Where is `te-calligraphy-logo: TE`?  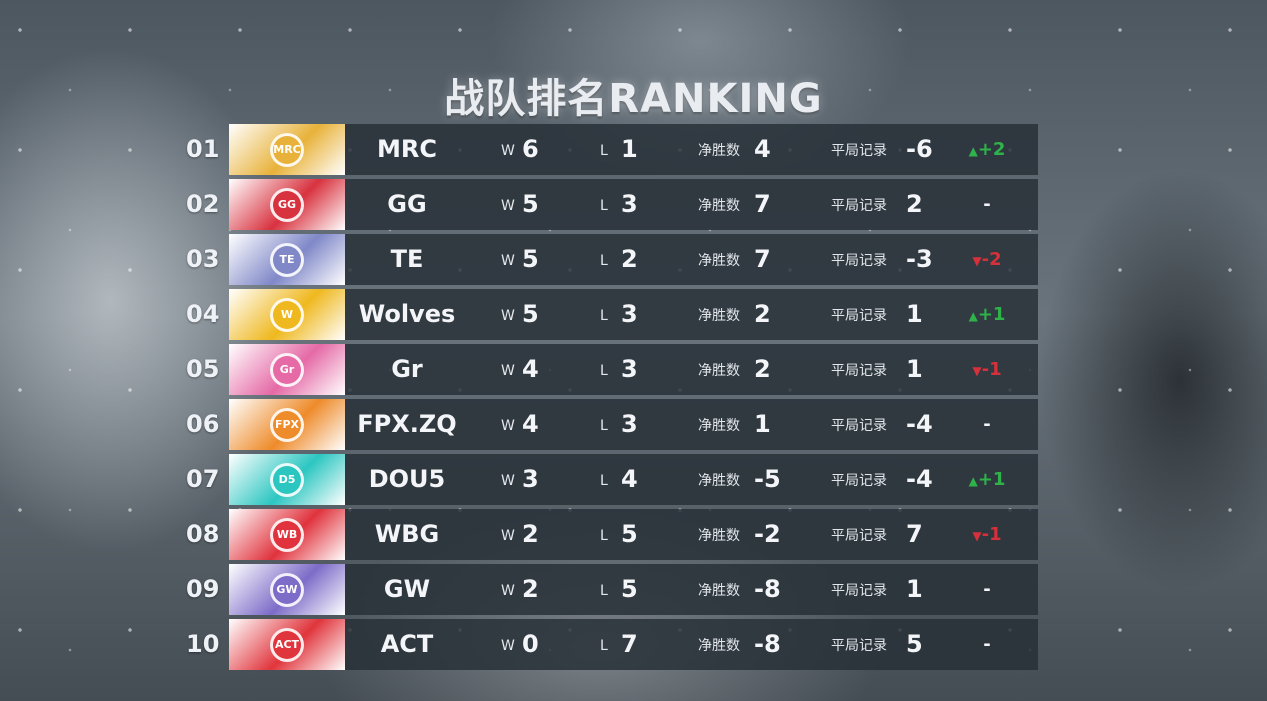
te-calligraphy-logo: TE is located at coordinates (287, 259).